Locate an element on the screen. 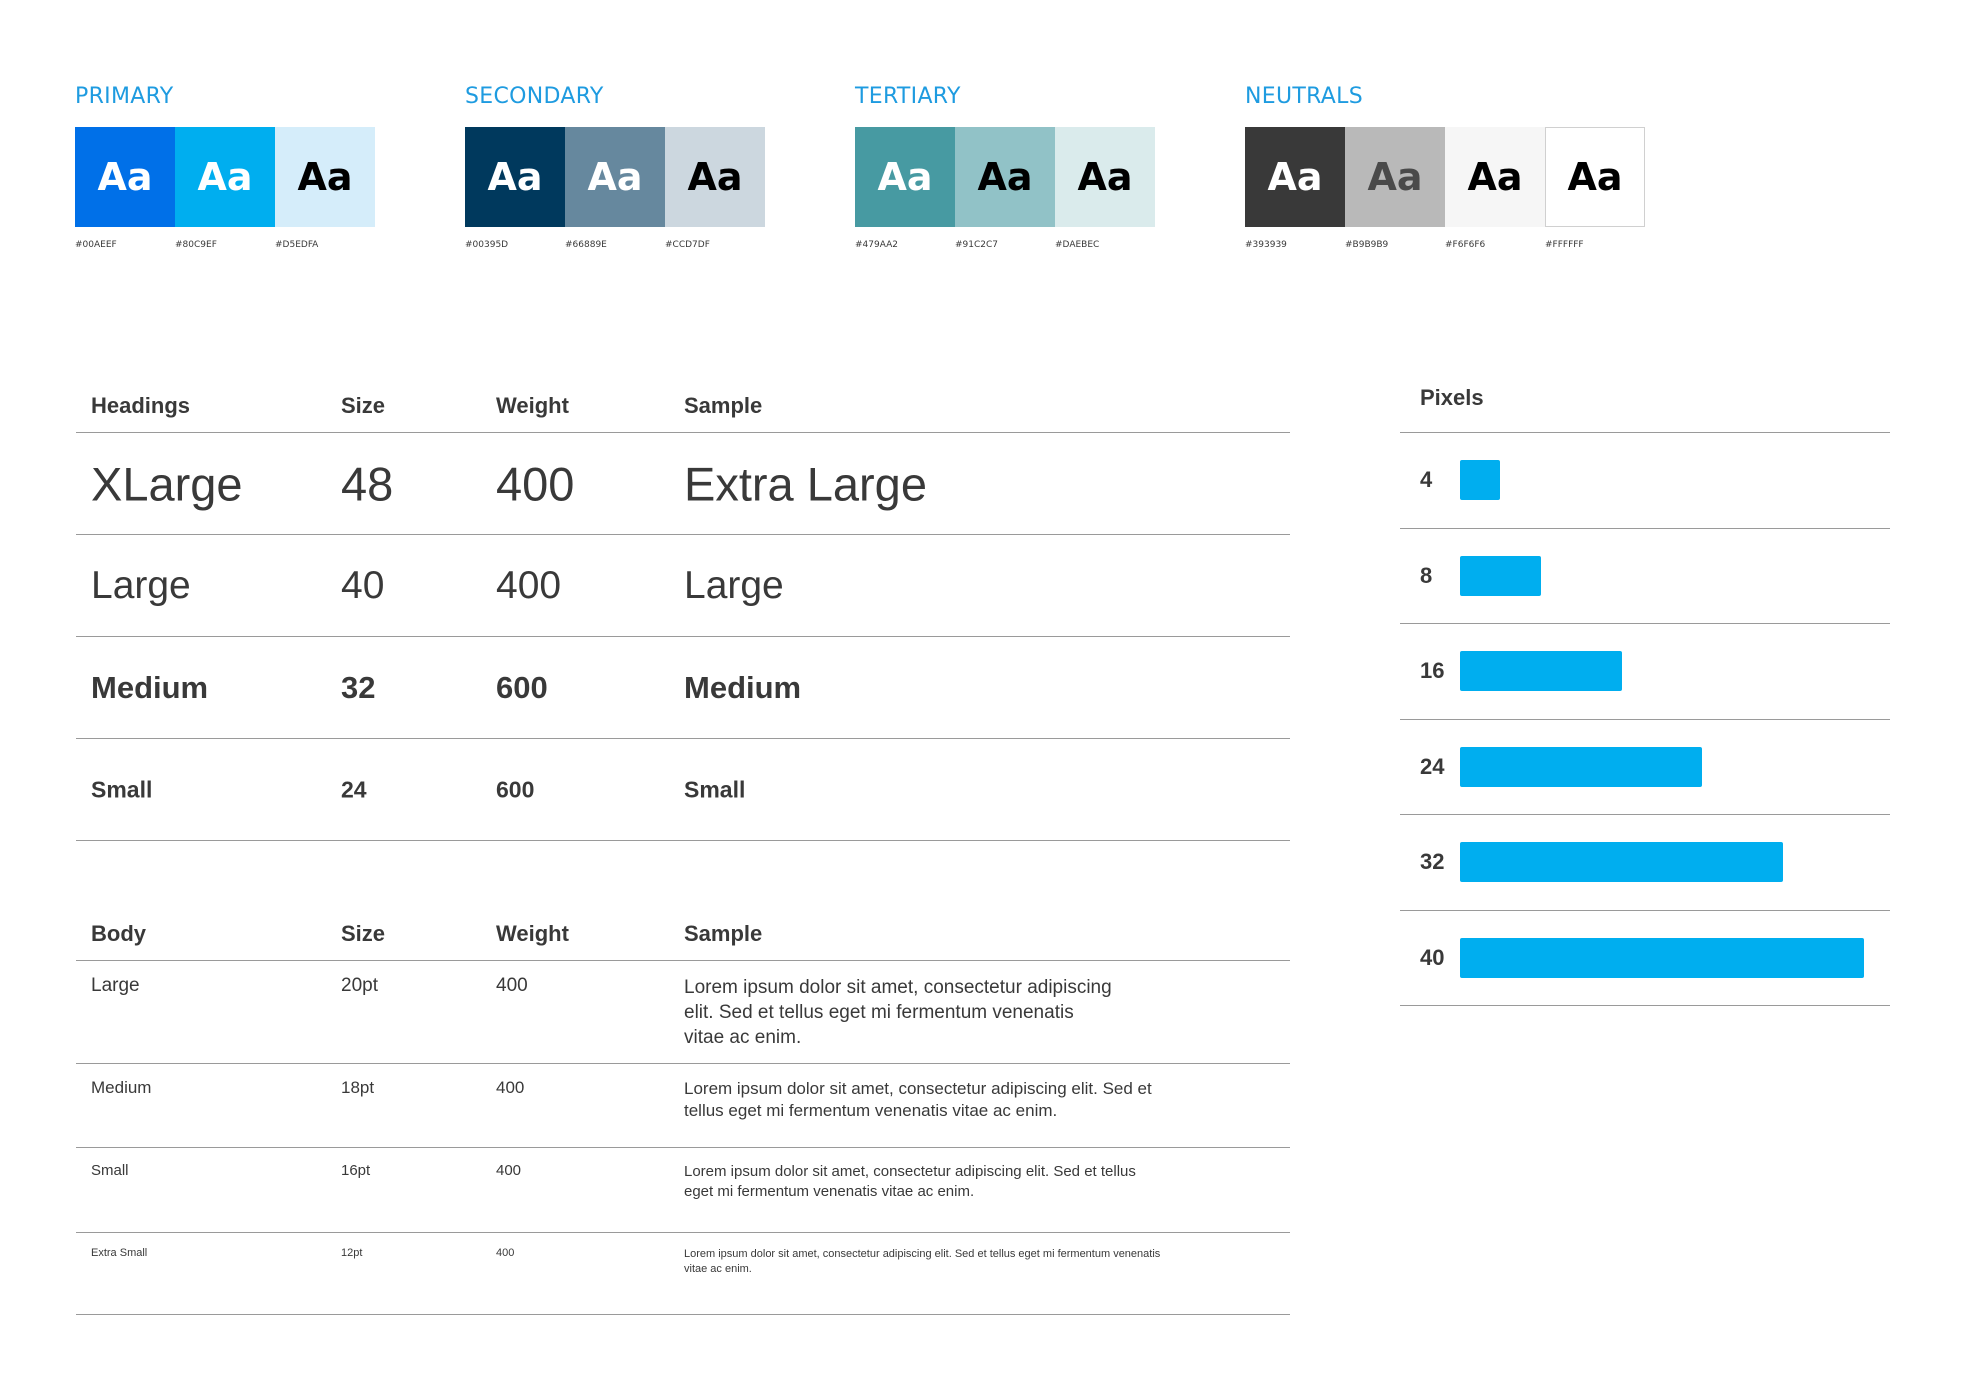  body-name: Medium is located at coordinates (121, 1087).